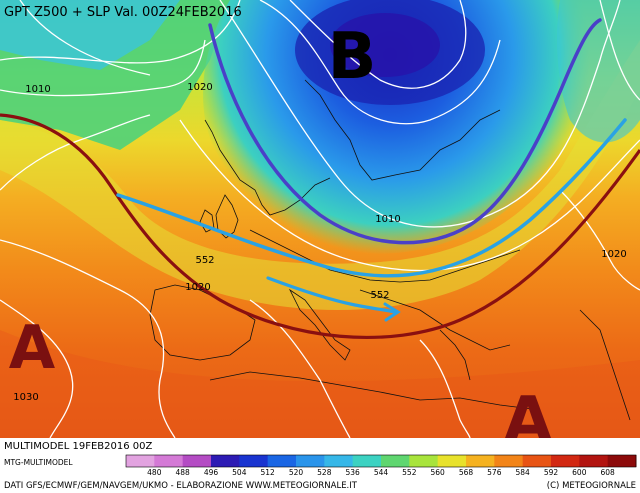 The height and width of the screenshot is (493, 640). Describe the element at coordinates (296, 472) in the screenshot. I see `colorbar-tick-label: 520` at that location.